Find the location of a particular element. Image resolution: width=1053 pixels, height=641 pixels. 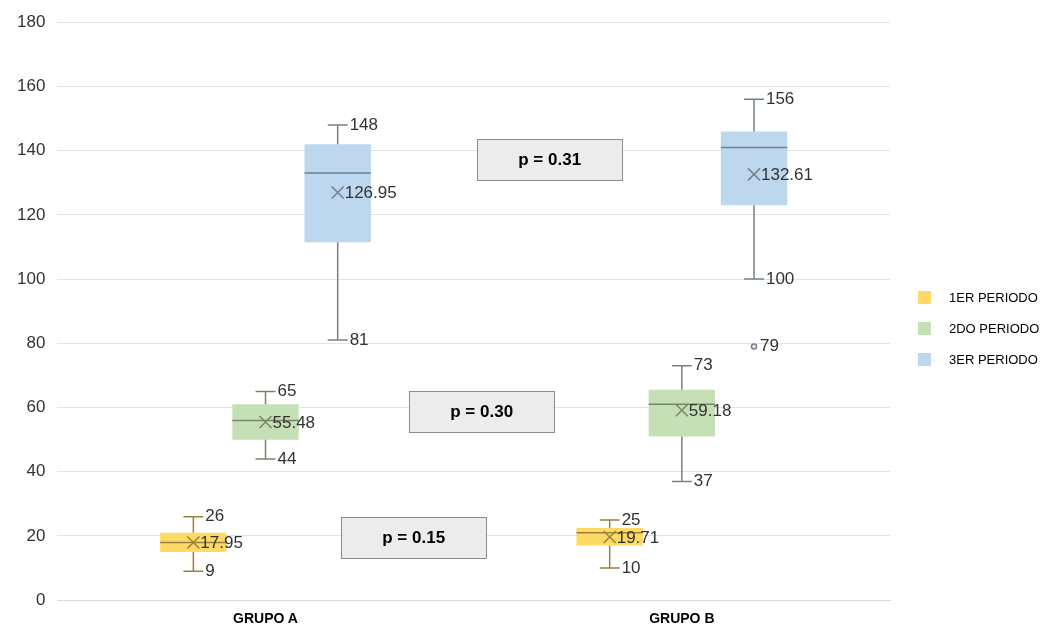

annotation: 10 is located at coordinates (631, 567).